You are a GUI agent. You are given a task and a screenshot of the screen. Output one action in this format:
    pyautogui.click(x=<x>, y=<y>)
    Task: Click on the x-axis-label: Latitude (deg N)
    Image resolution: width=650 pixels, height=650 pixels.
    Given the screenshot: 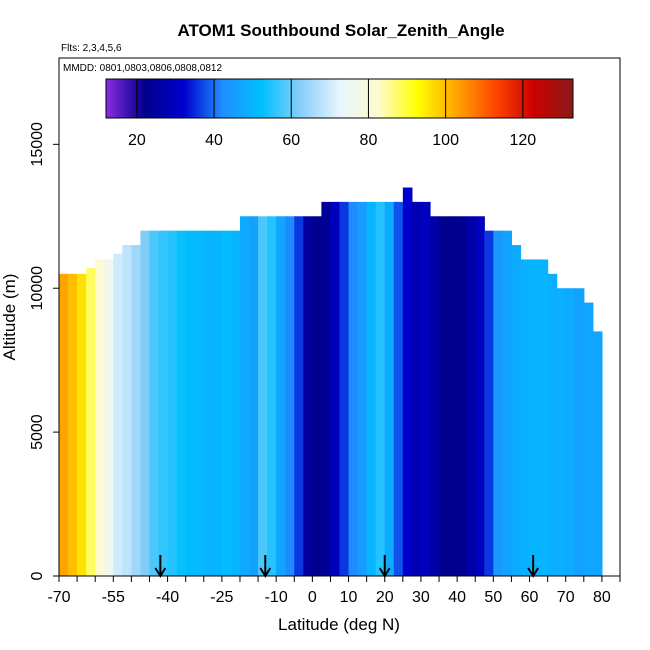 What is the action you would take?
    pyautogui.click(x=339, y=624)
    